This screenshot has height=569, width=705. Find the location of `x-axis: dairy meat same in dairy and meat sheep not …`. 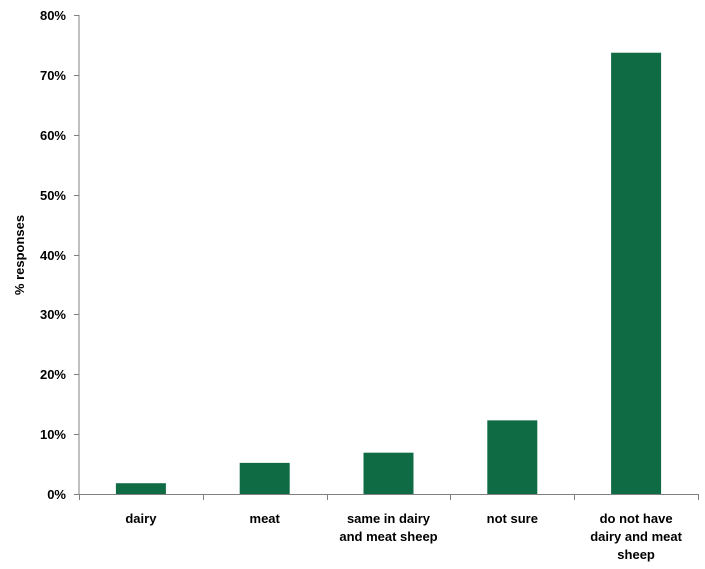

x-axis: dairy meat same in dairy and meat sheep not … is located at coordinates (389, 528).